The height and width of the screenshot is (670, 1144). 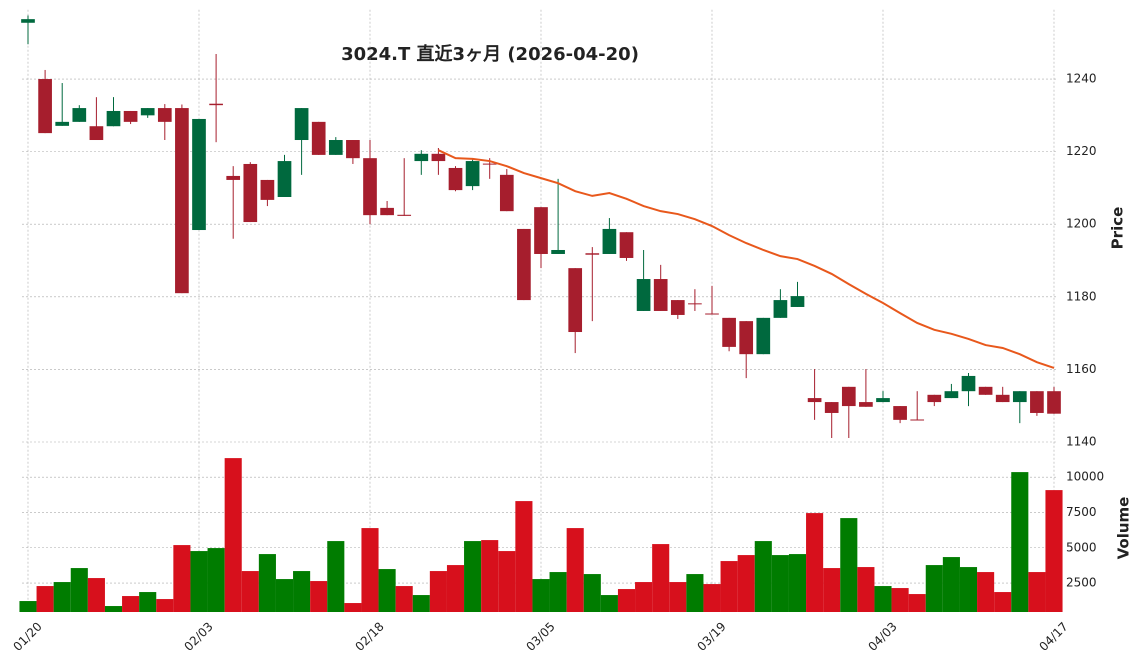 I want to click on y-tick-label: 1140, so click(x=1081, y=442).